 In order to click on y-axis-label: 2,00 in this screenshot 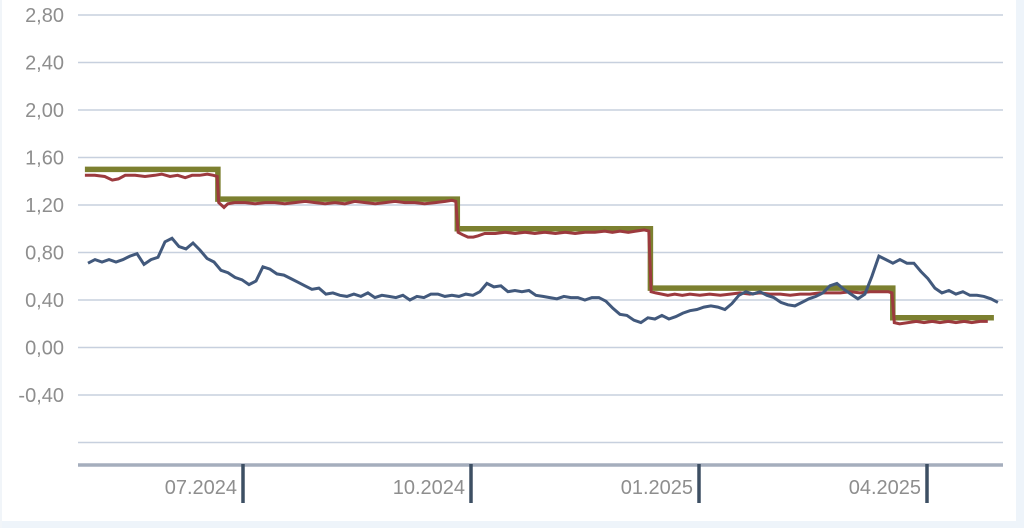, I will do `click(44, 111)`.